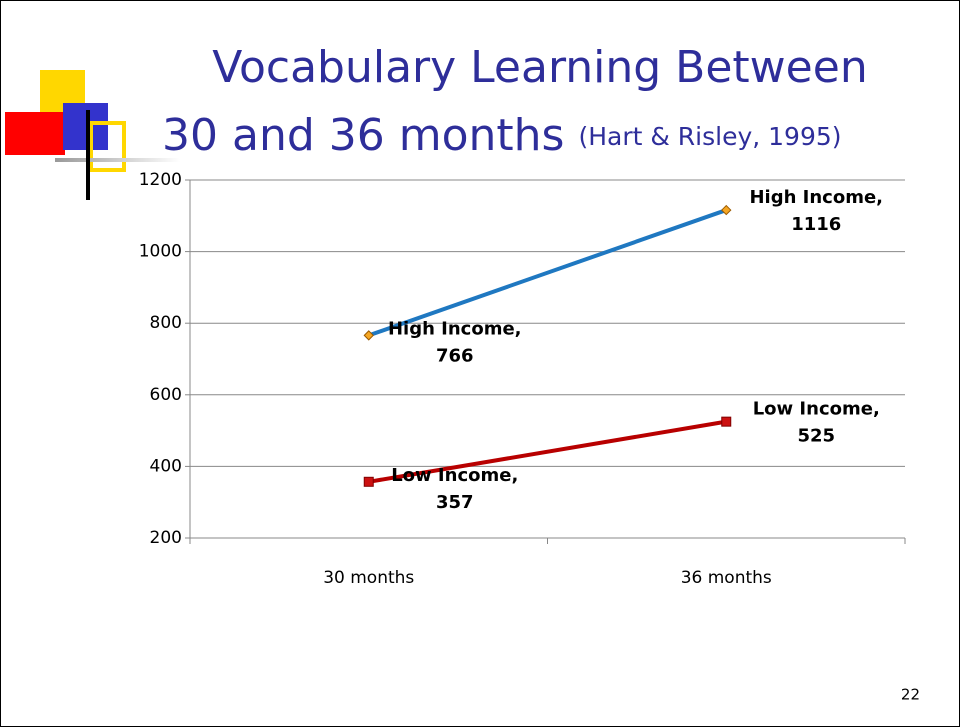  Describe the element at coordinates (368, 578) in the screenshot. I see `x-tick-label: 30 months` at that location.